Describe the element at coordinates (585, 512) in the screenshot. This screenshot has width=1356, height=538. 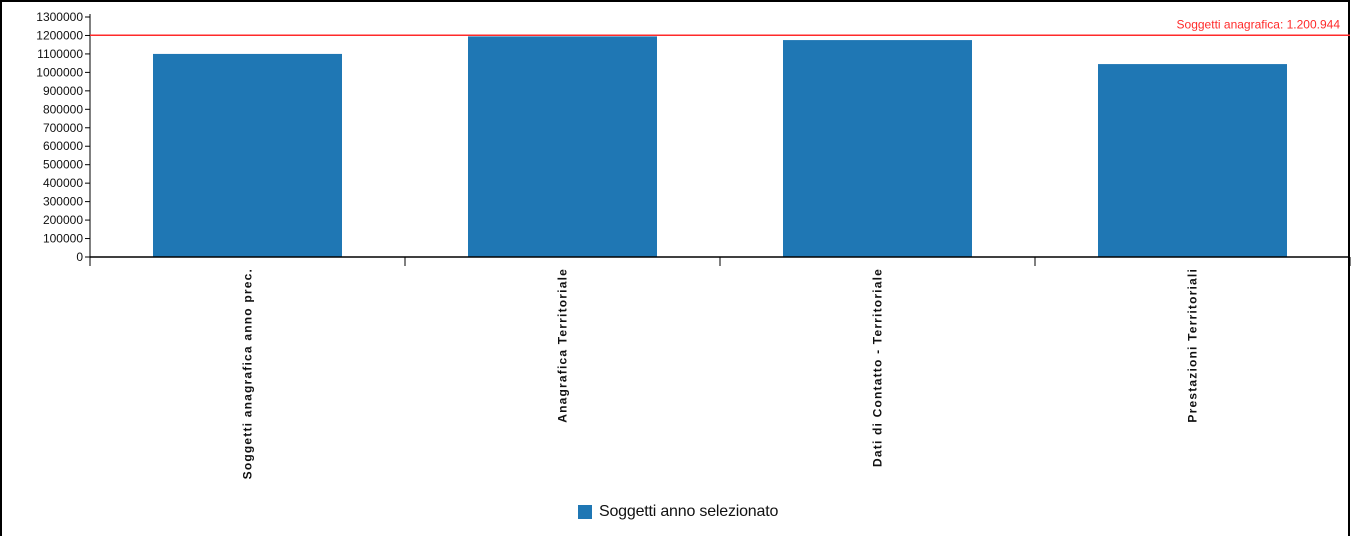
I see `legend-swatch` at that location.